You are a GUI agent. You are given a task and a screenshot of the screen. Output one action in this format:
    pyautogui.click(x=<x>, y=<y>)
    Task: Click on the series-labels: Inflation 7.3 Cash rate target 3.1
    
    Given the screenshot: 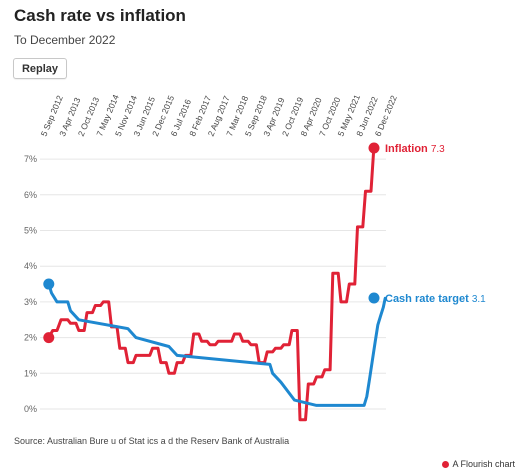 What is the action you would take?
    pyautogui.click(x=435, y=224)
    